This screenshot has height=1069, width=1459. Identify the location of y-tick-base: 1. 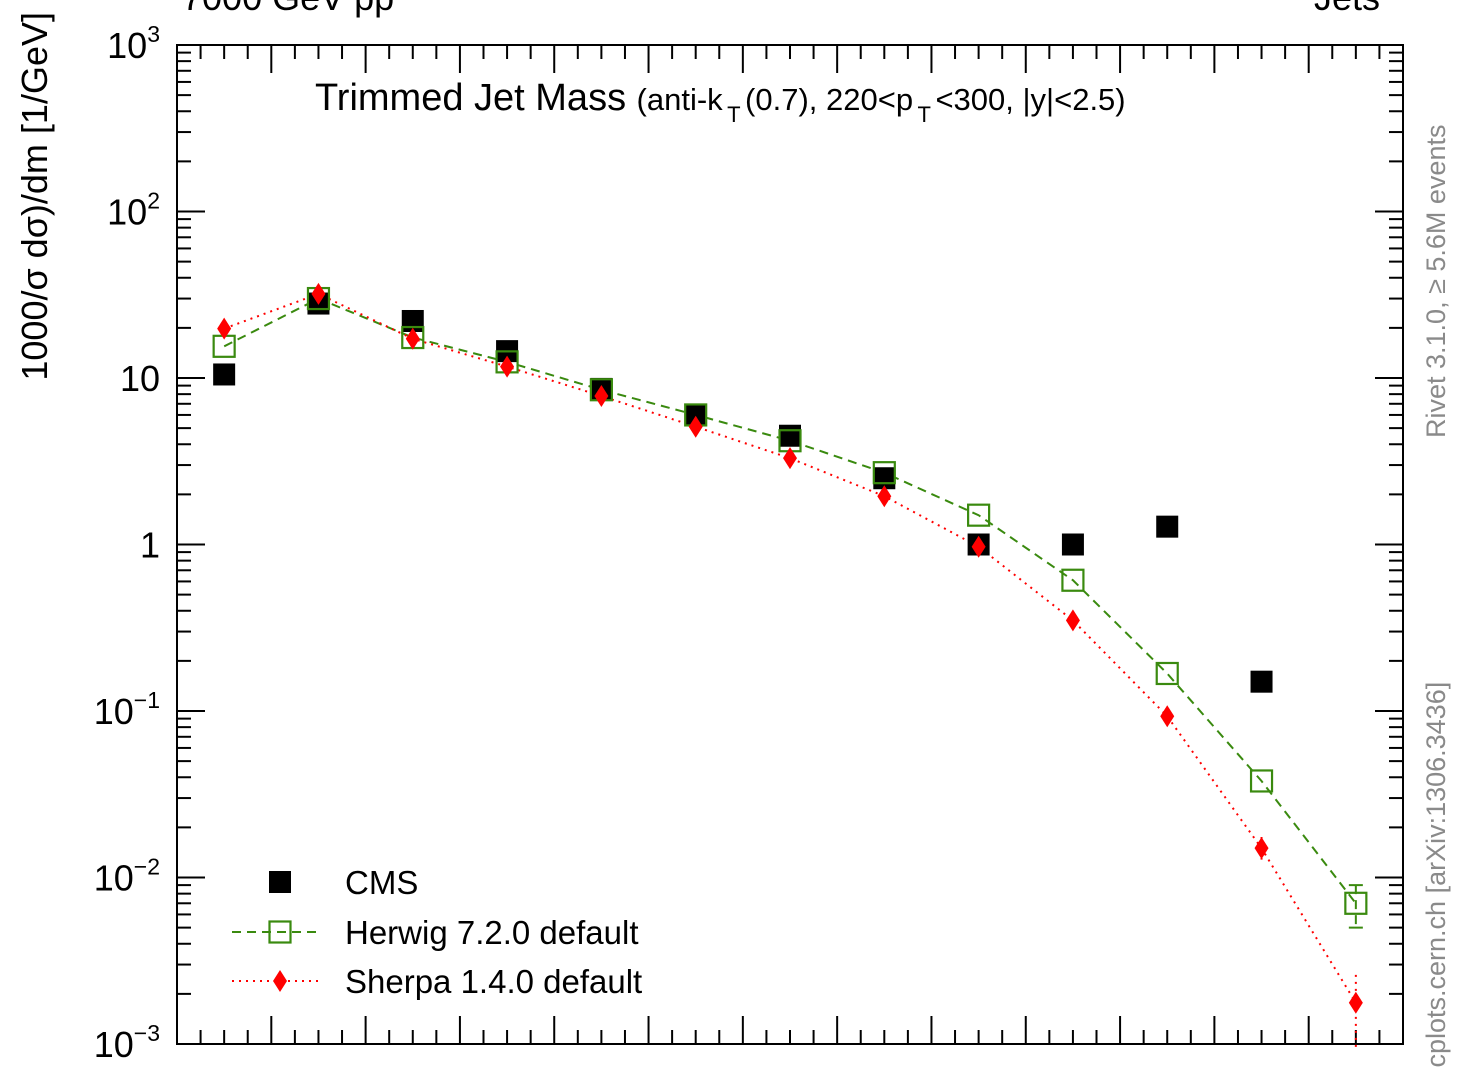
(150, 545).